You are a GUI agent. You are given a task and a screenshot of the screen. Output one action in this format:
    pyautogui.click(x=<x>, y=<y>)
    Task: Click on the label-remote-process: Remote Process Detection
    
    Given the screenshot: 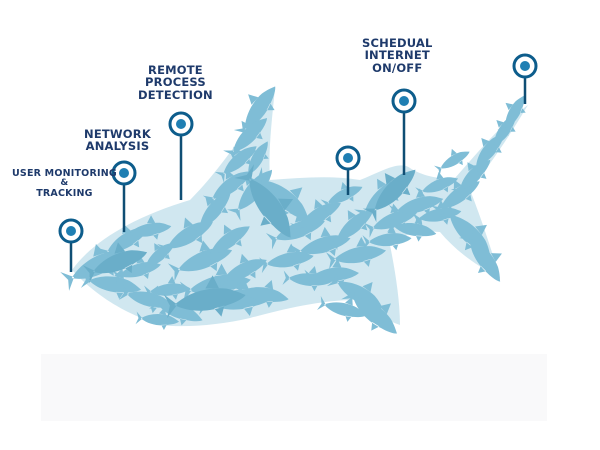 What is the action you would take?
    pyautogui.click(x=175, y=82)
    